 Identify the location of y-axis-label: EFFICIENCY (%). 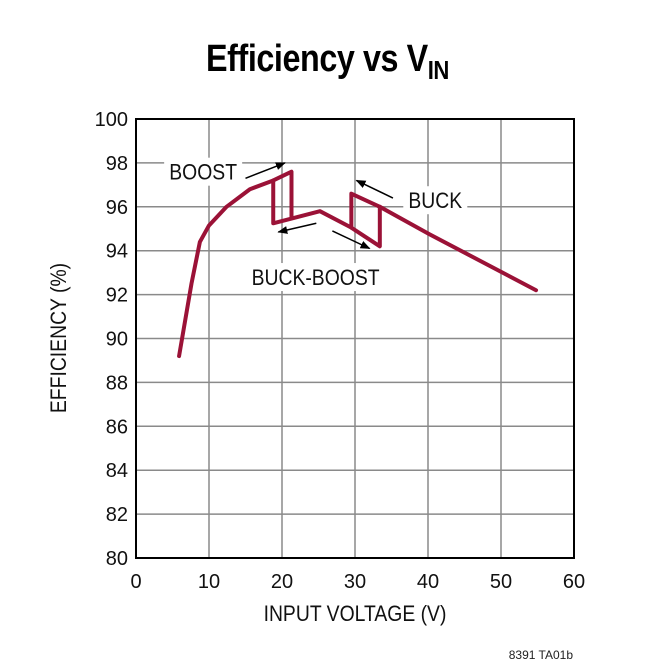
(59, 338).